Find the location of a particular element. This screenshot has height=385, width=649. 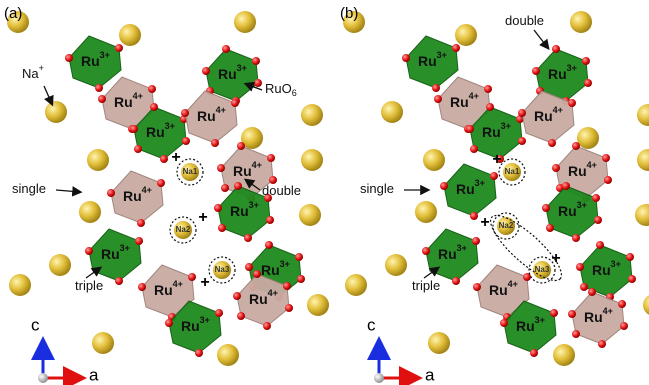

axis-origin is located at coordinates (43, 378).